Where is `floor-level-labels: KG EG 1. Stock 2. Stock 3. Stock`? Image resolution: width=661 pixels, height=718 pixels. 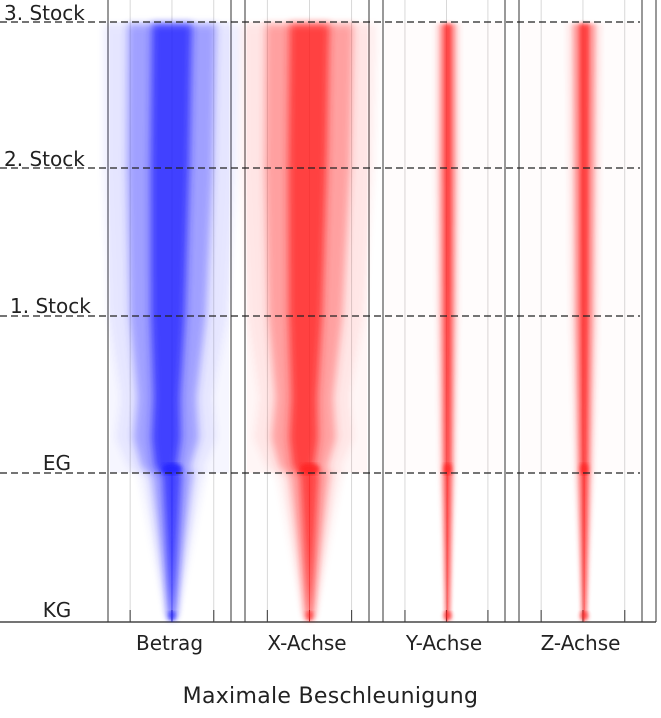 floor-level-labels: KG EG 1. Stock 2. Stock 3. Stock is located at coordinates (47, 311).